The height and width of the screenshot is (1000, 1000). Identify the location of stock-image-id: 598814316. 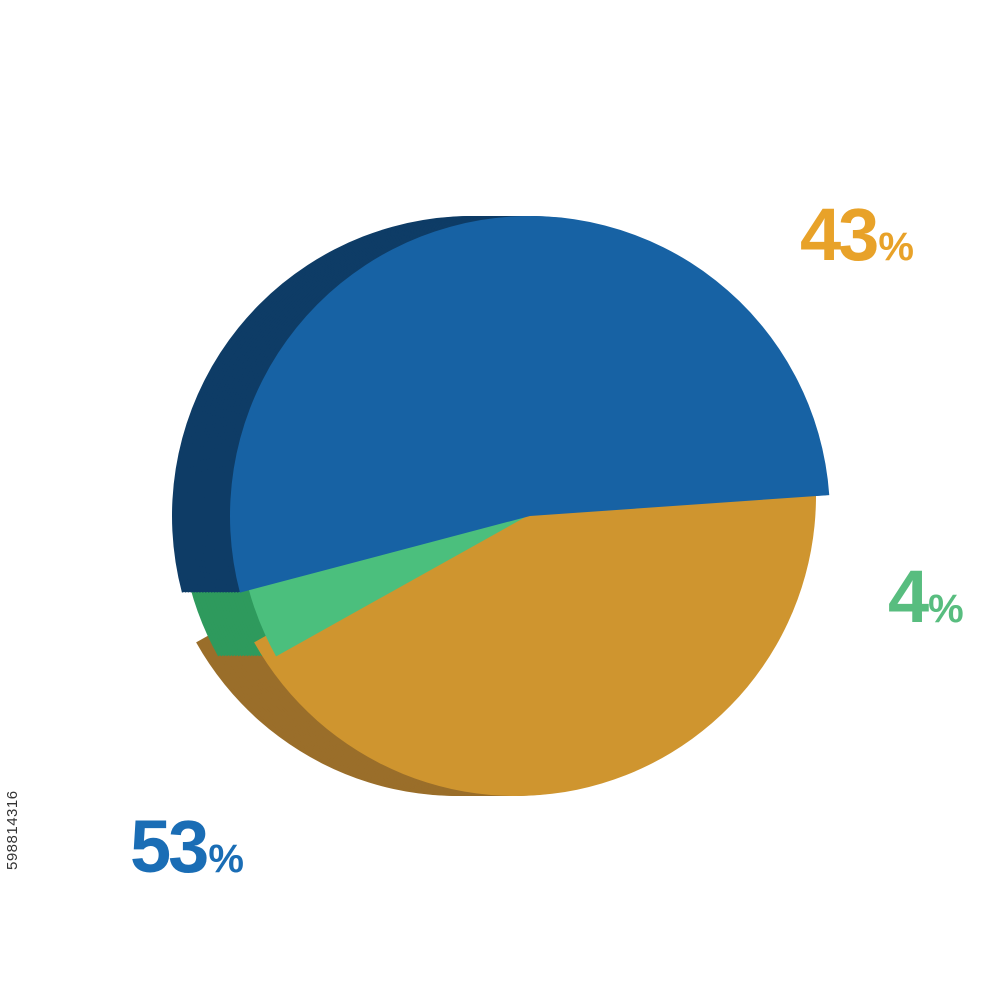
(12, 830).